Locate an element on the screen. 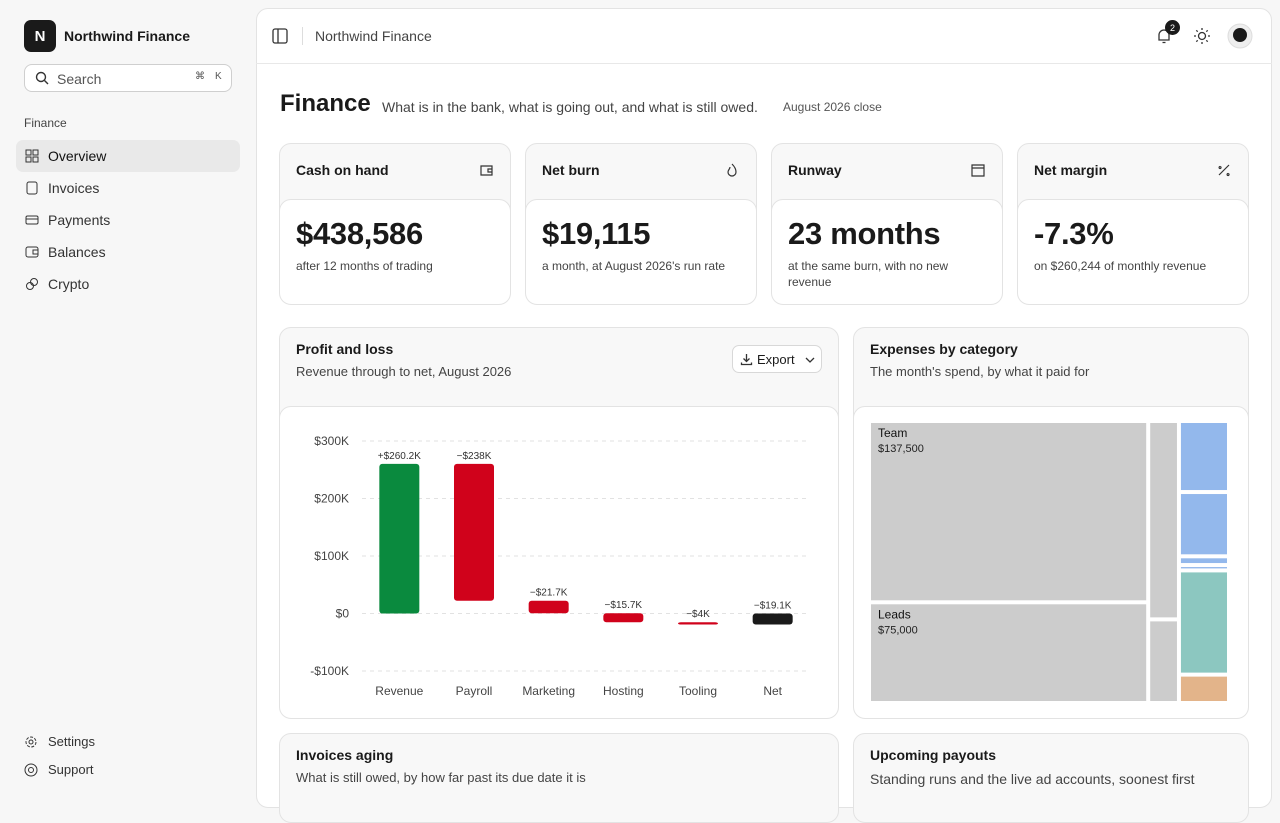 This screenshot has width=1280, height=823. y-tick-label: $0 is located at coordinates (343, 614).